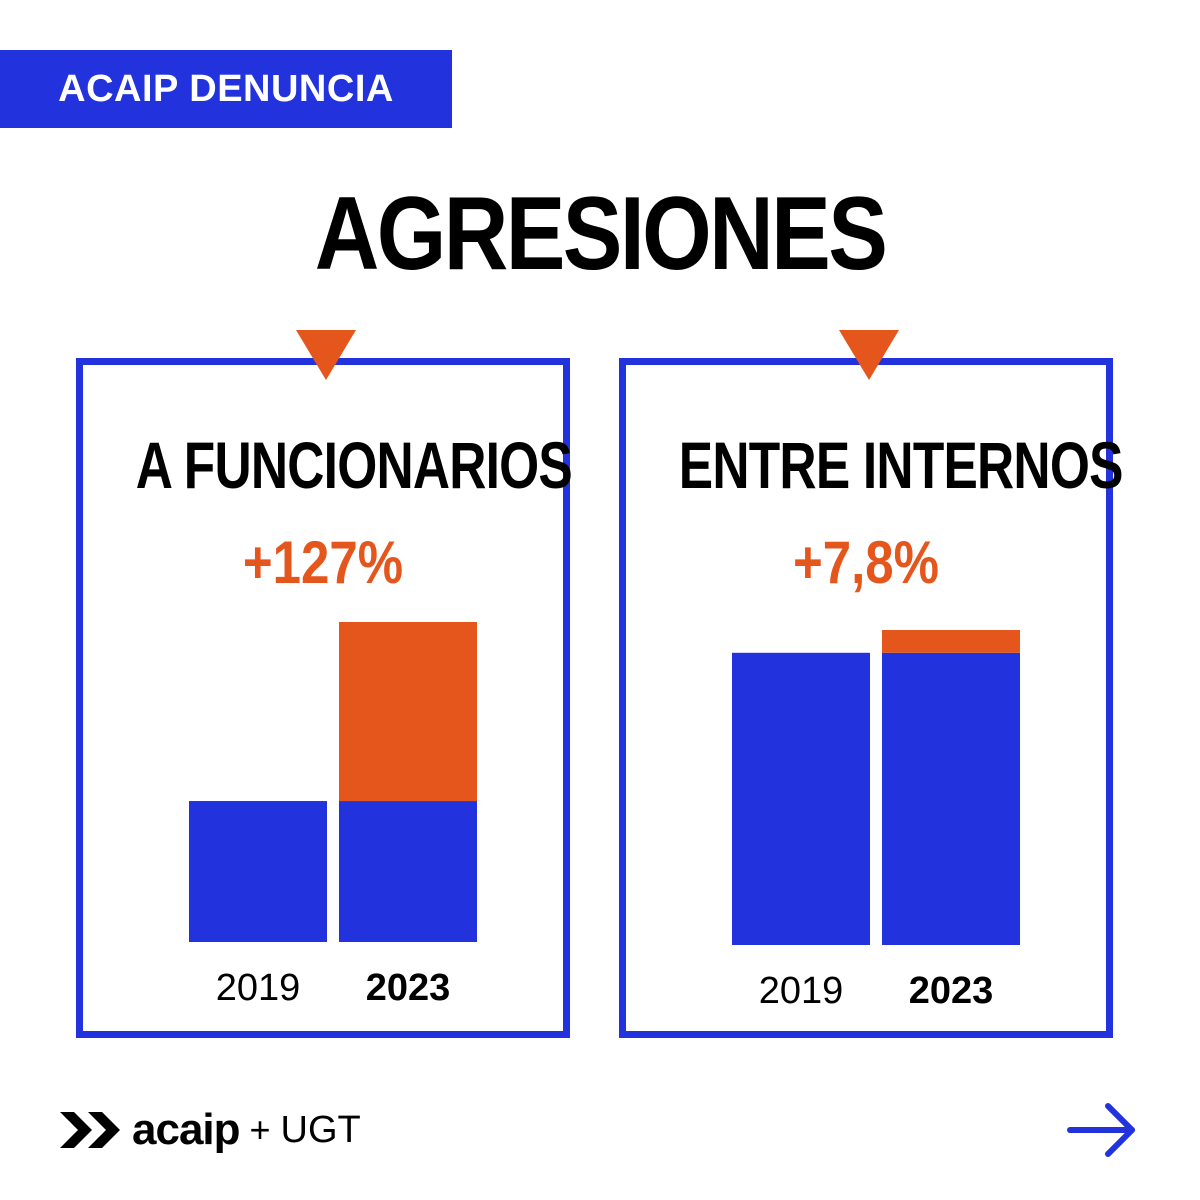 The image size is (1200, 1200). What do you see at coordinates (901, 465) in the screenshot?
I see `panel-title: ENTRE INTERNOS` at bounding box center [901, 465].